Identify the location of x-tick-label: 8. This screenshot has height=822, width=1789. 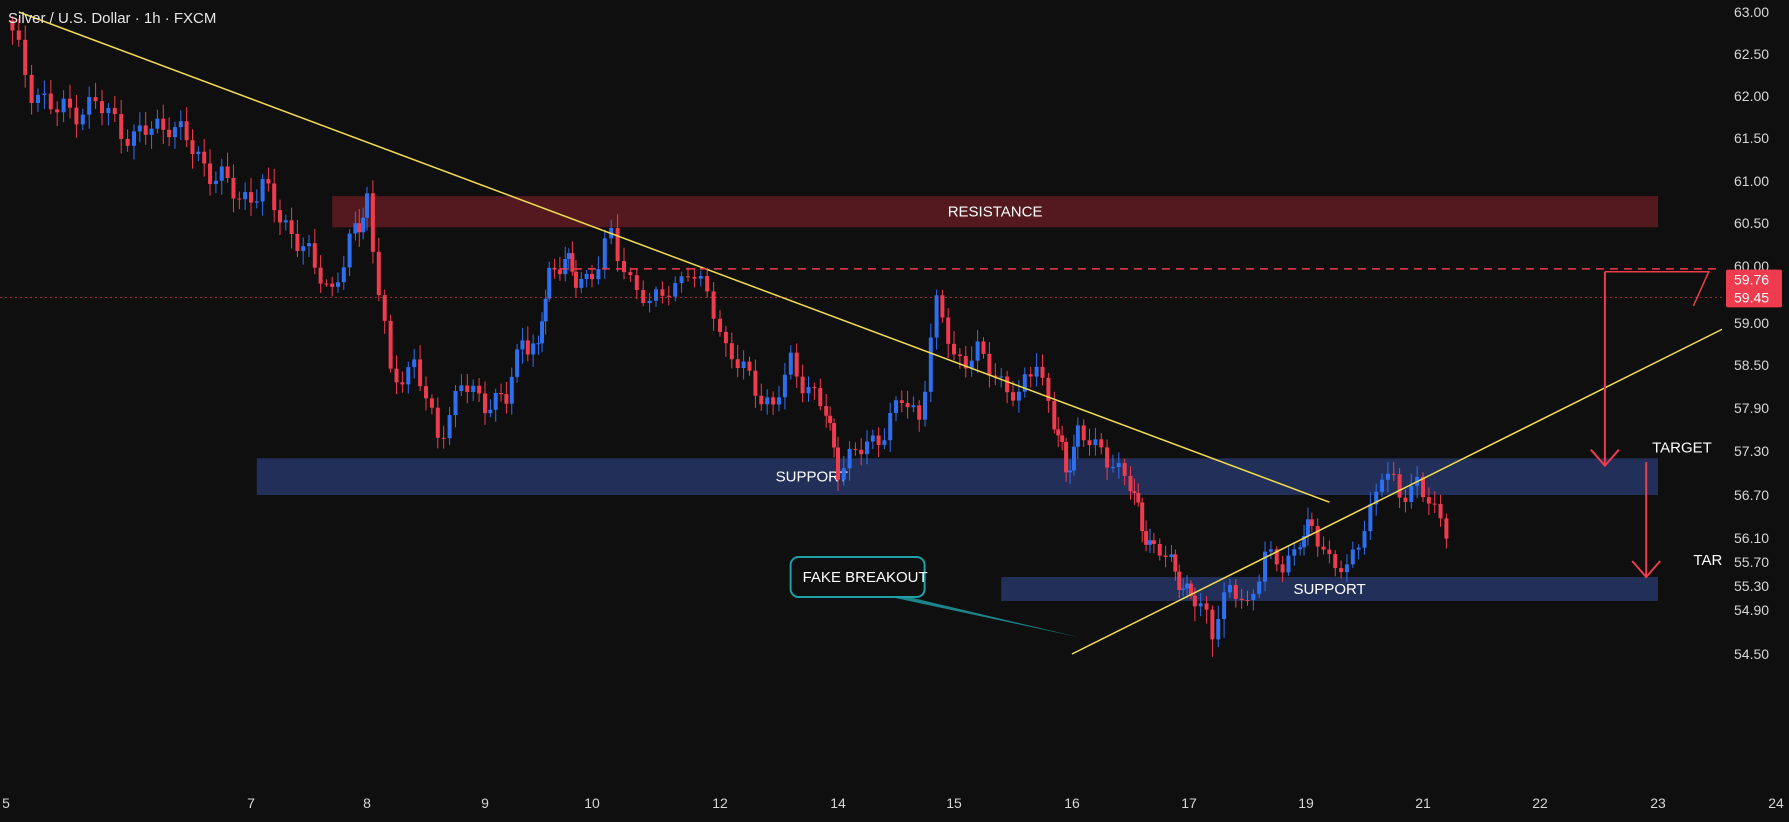
(367, 803).